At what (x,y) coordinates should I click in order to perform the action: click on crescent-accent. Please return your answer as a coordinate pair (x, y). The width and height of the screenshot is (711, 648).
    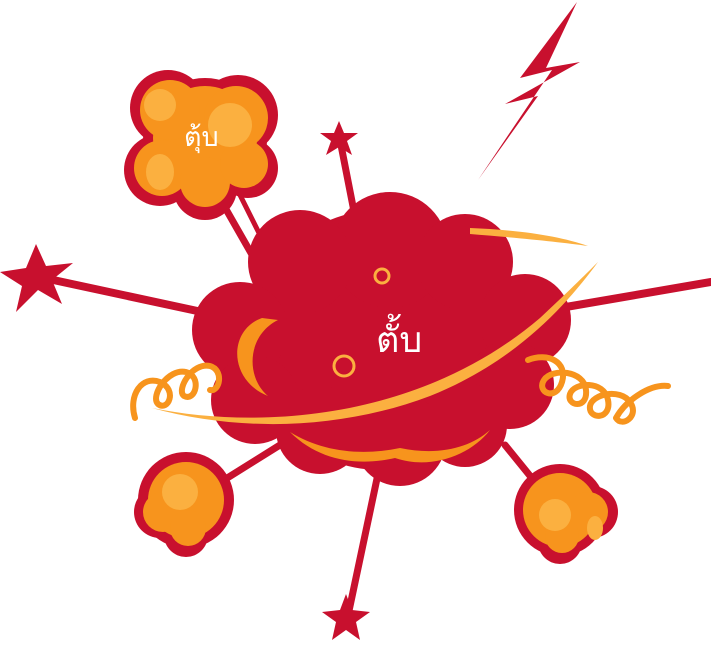
    Looking at the image, I should click on (257, 357).